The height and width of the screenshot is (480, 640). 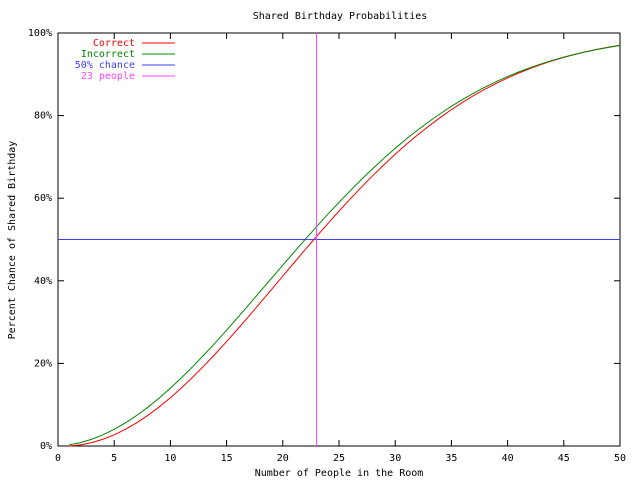 I want to click on x-tick-label: 30, so click(x=395, y=458).